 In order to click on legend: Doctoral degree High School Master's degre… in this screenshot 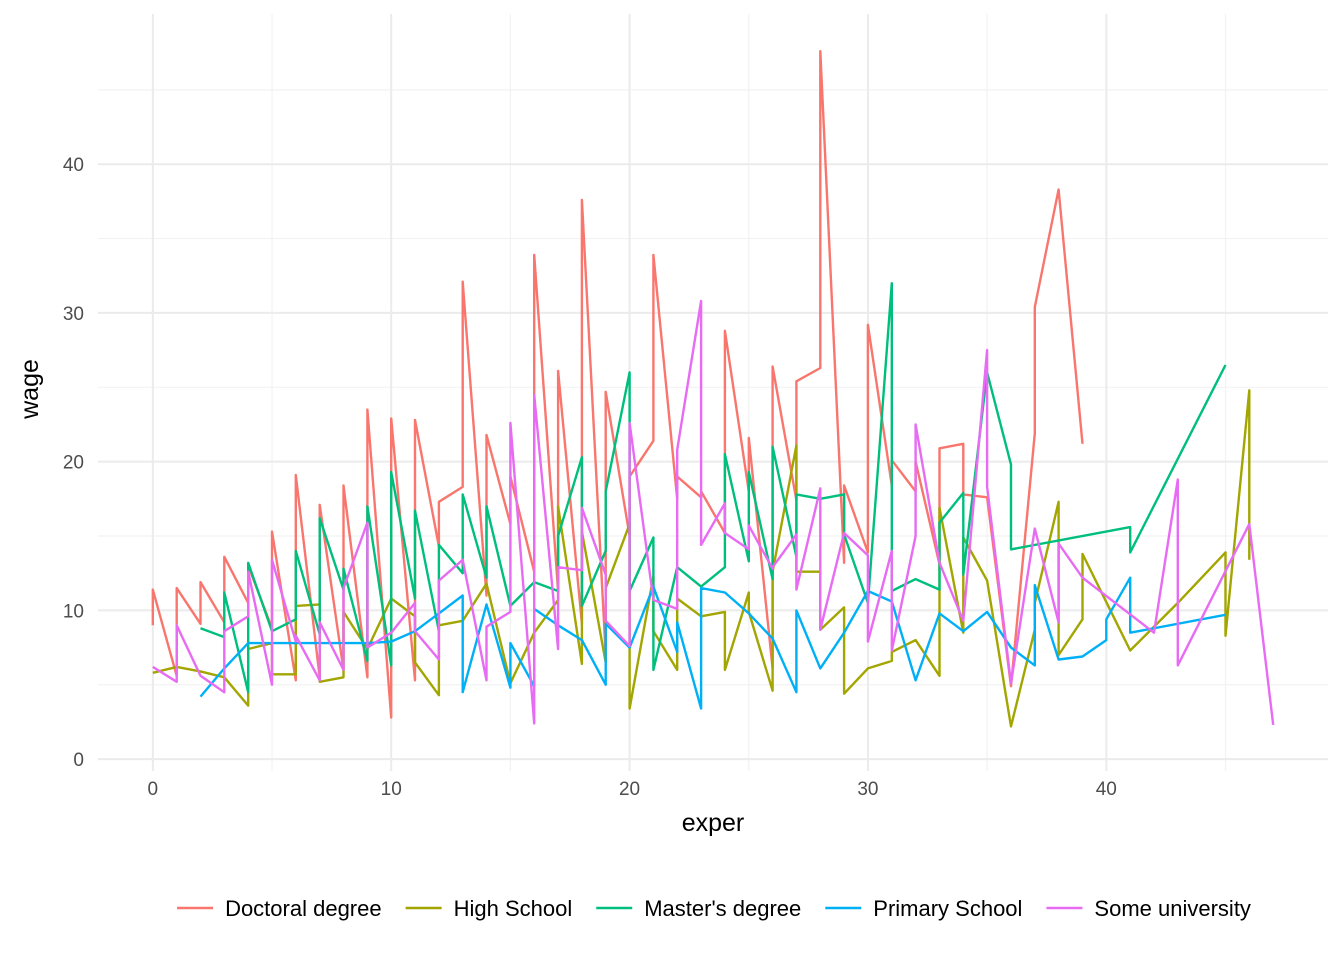, I will do `click(714, 908)`.